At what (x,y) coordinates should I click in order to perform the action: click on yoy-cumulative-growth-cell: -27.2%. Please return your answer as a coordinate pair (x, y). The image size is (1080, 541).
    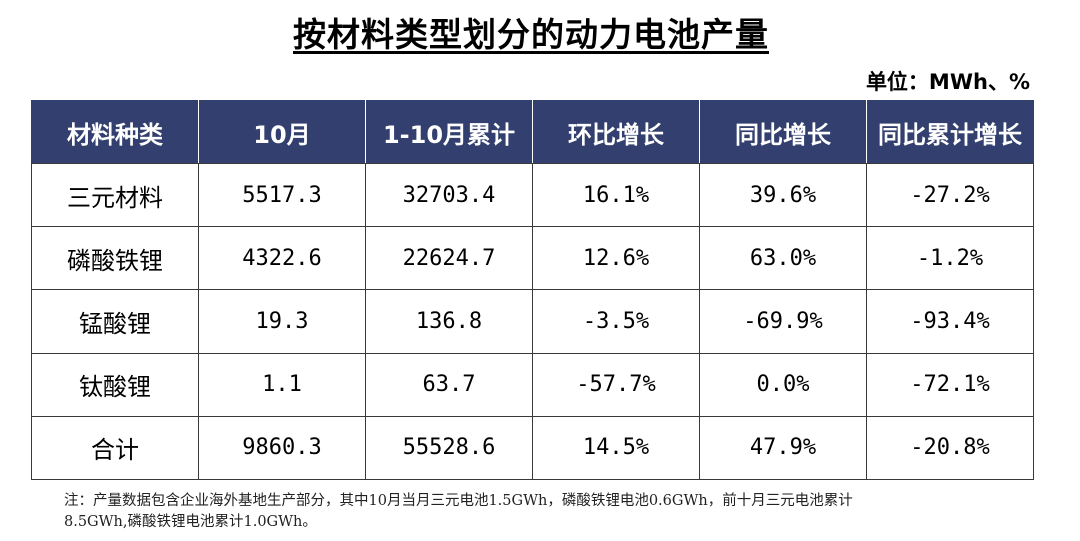
    Looking at the image, I should click on (950, 195).